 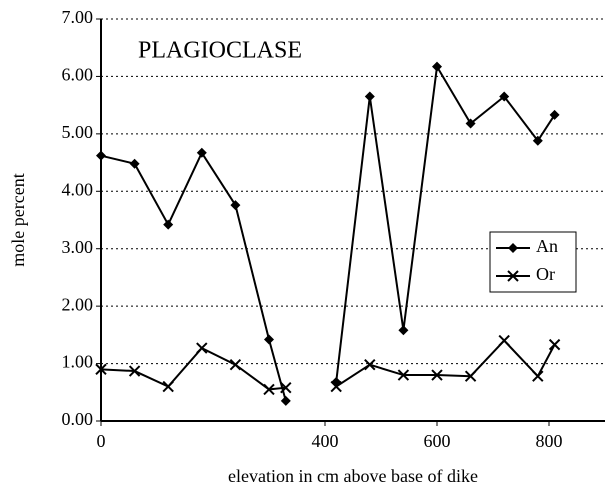 I want to click on legend-label: Or, so click(x=545, y=274).